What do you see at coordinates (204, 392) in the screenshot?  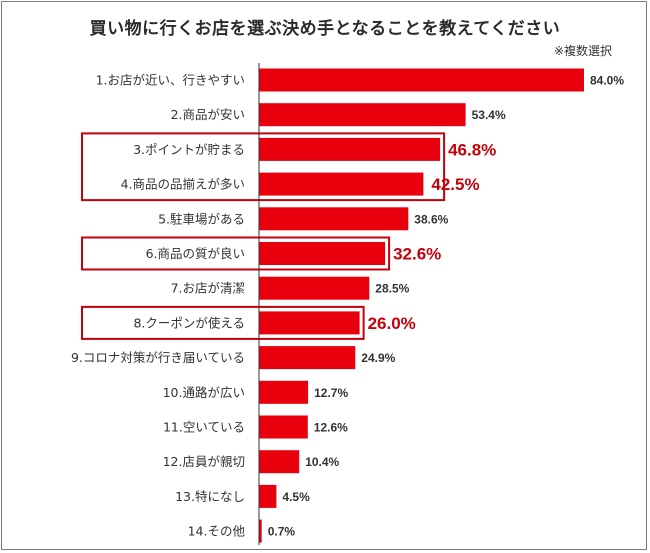 I see `category-label: 10.通路が広い` at bounding box center [204, 392].